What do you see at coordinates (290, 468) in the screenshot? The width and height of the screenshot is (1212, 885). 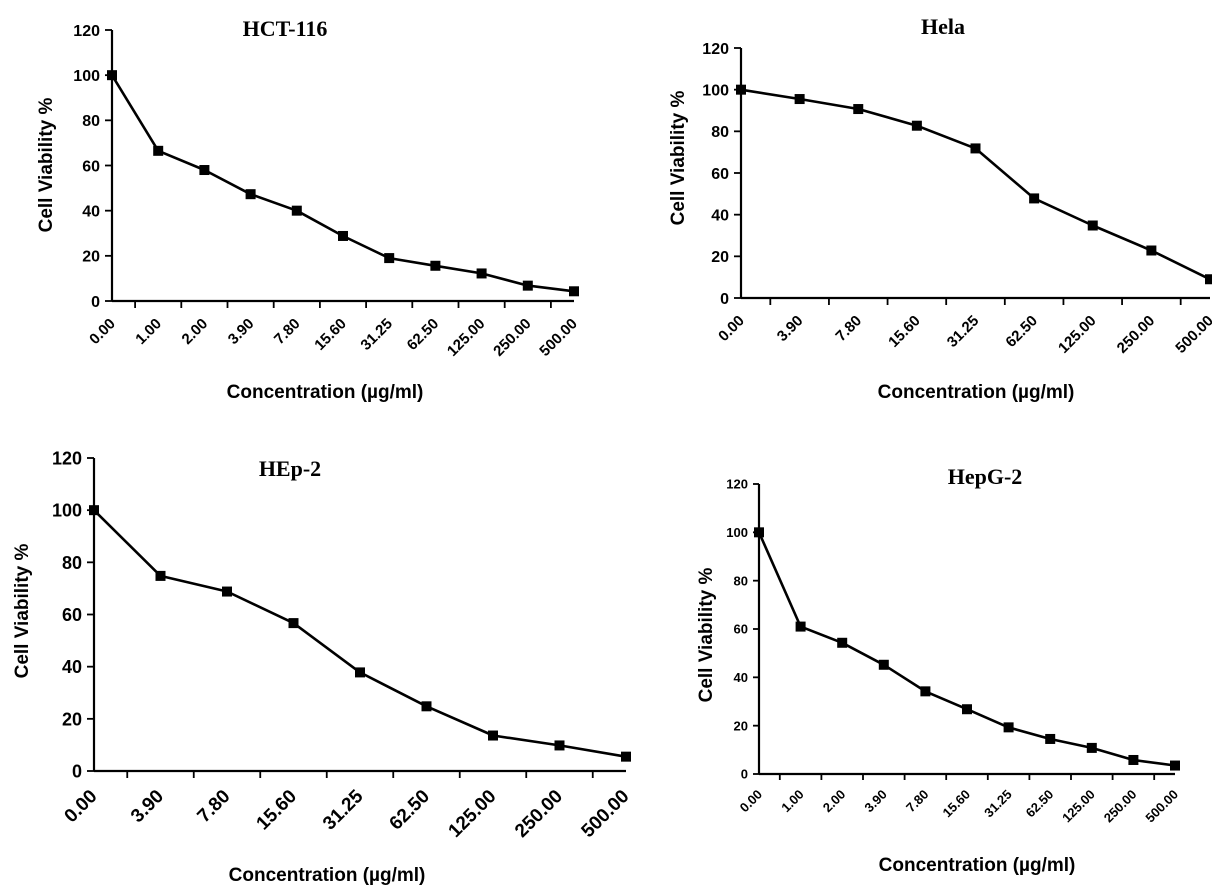 I see `chart-title: HEp-2` at bounding box center [290, 468].